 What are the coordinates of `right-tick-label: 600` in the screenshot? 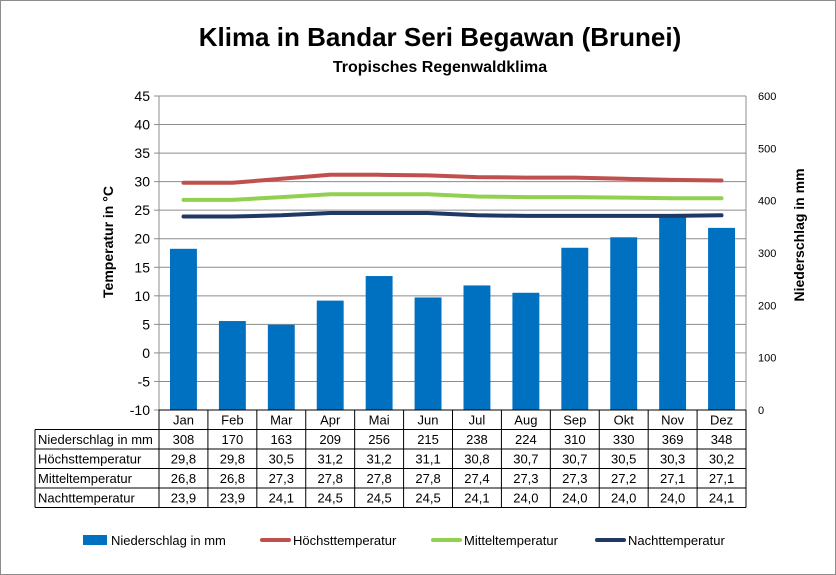 It's located at (767, 97).